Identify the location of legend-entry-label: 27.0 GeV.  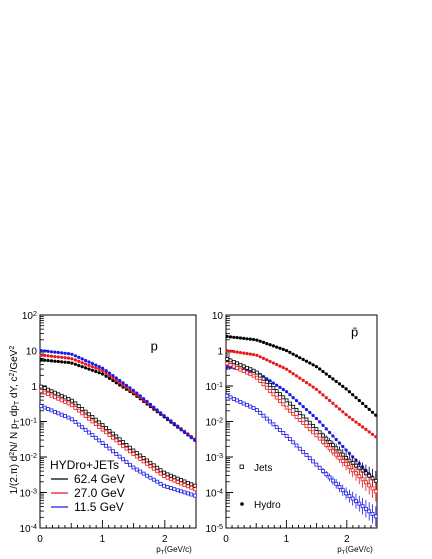
(99, 493).